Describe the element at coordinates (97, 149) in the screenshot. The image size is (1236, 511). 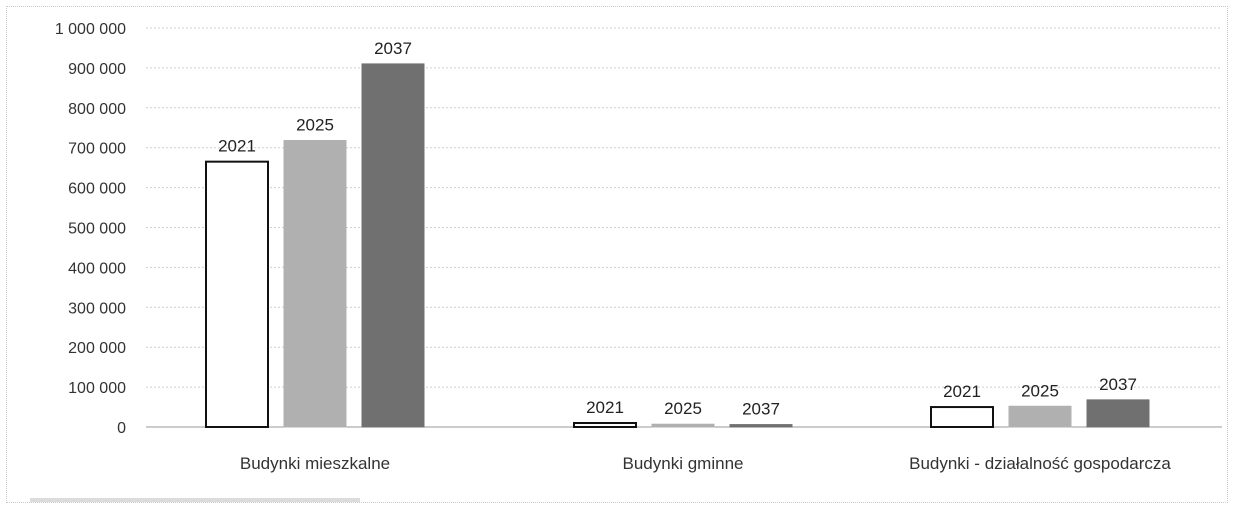
I see `y-tick-label-7: 700 000` at that location.